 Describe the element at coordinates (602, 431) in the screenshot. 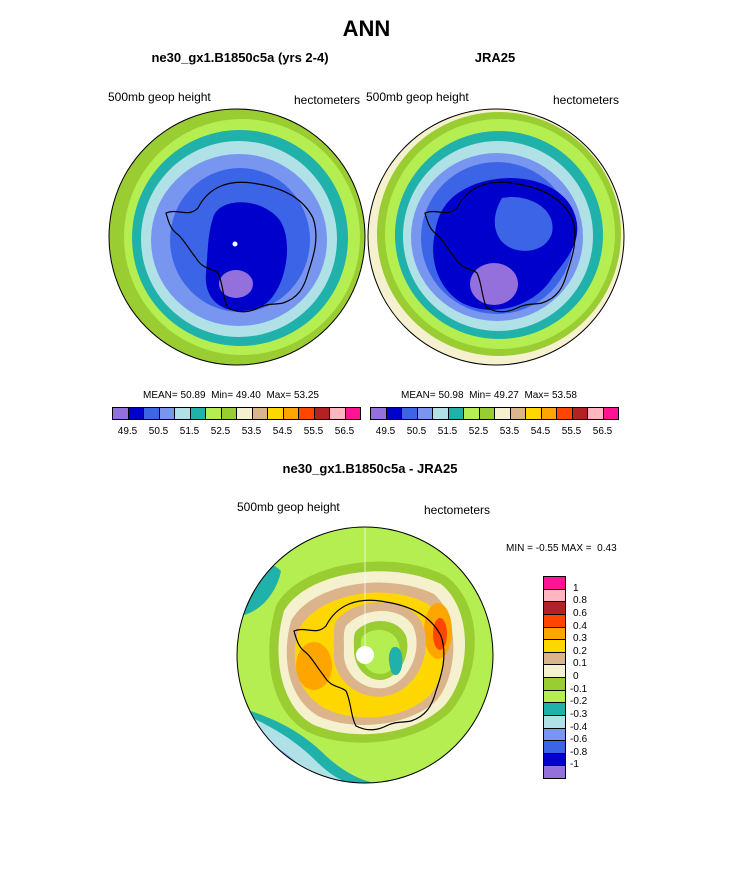

I see `panel2-colorbar-tick: 56.5` at that location.